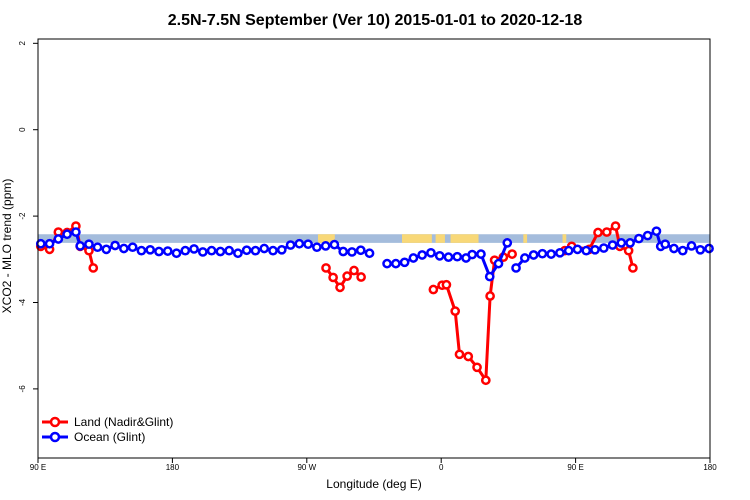  Describe the element at coordinates (22, 43) in the screenshot. I see `y-tick-label-0: 2` at that location.